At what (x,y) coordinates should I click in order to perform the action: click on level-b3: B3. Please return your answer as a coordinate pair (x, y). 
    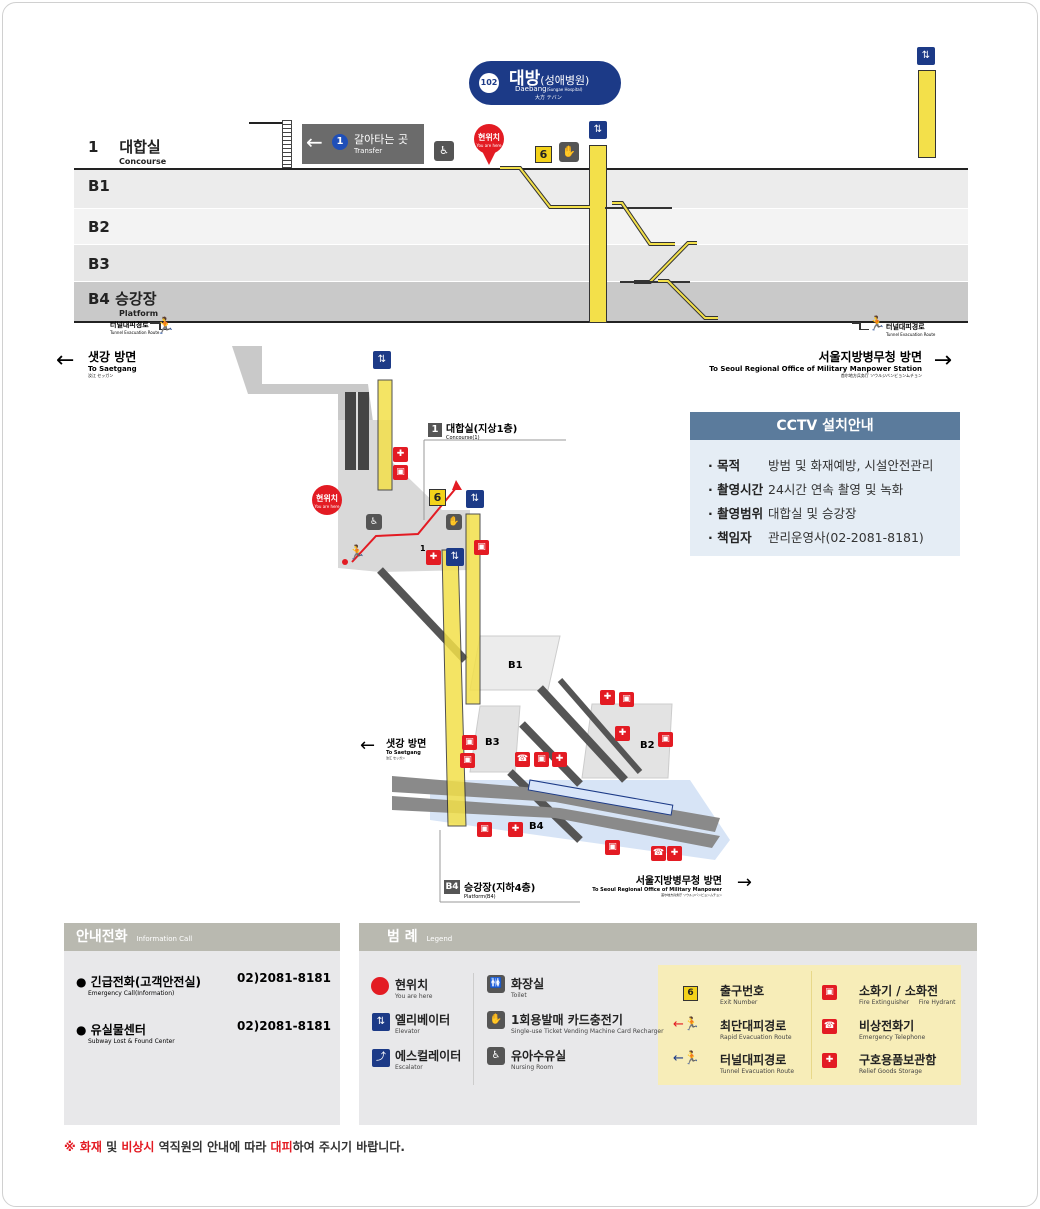
    Looking at the image, I should click on (99, 264).